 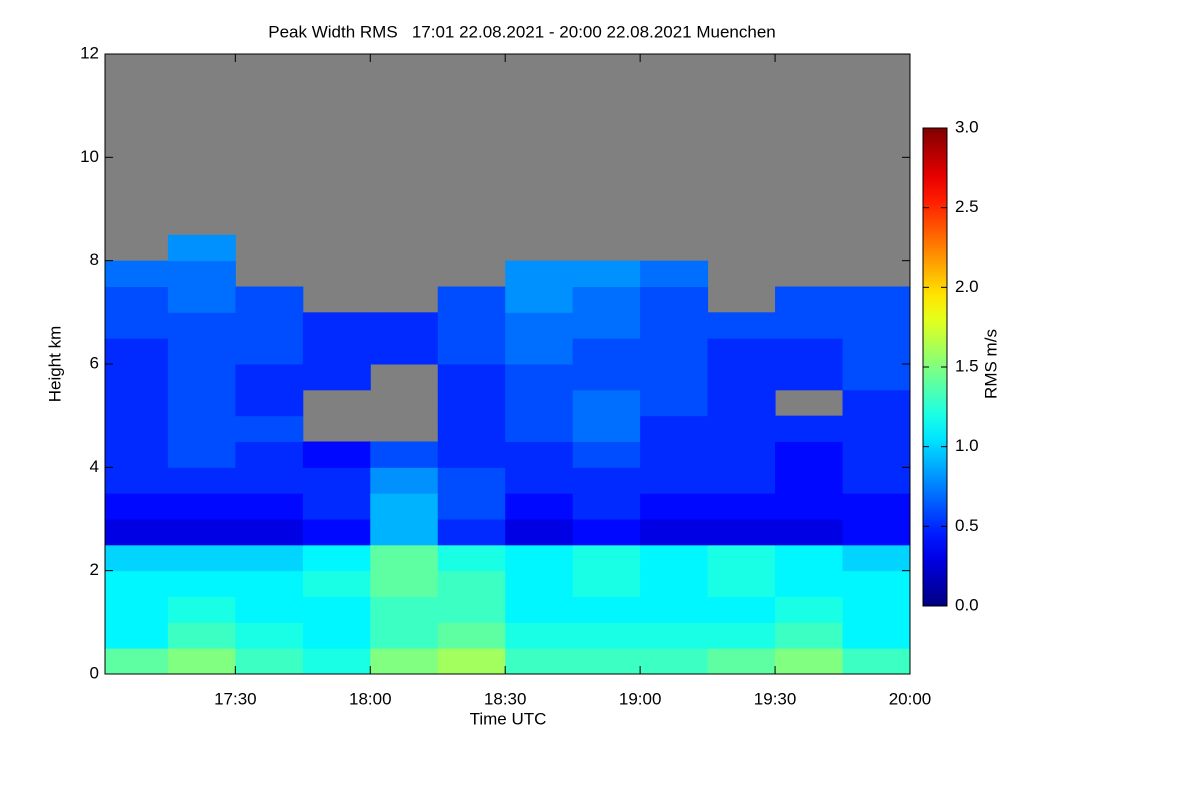 I want to click on colorbar-label: RMS m/s, so click(x=990, y=364).